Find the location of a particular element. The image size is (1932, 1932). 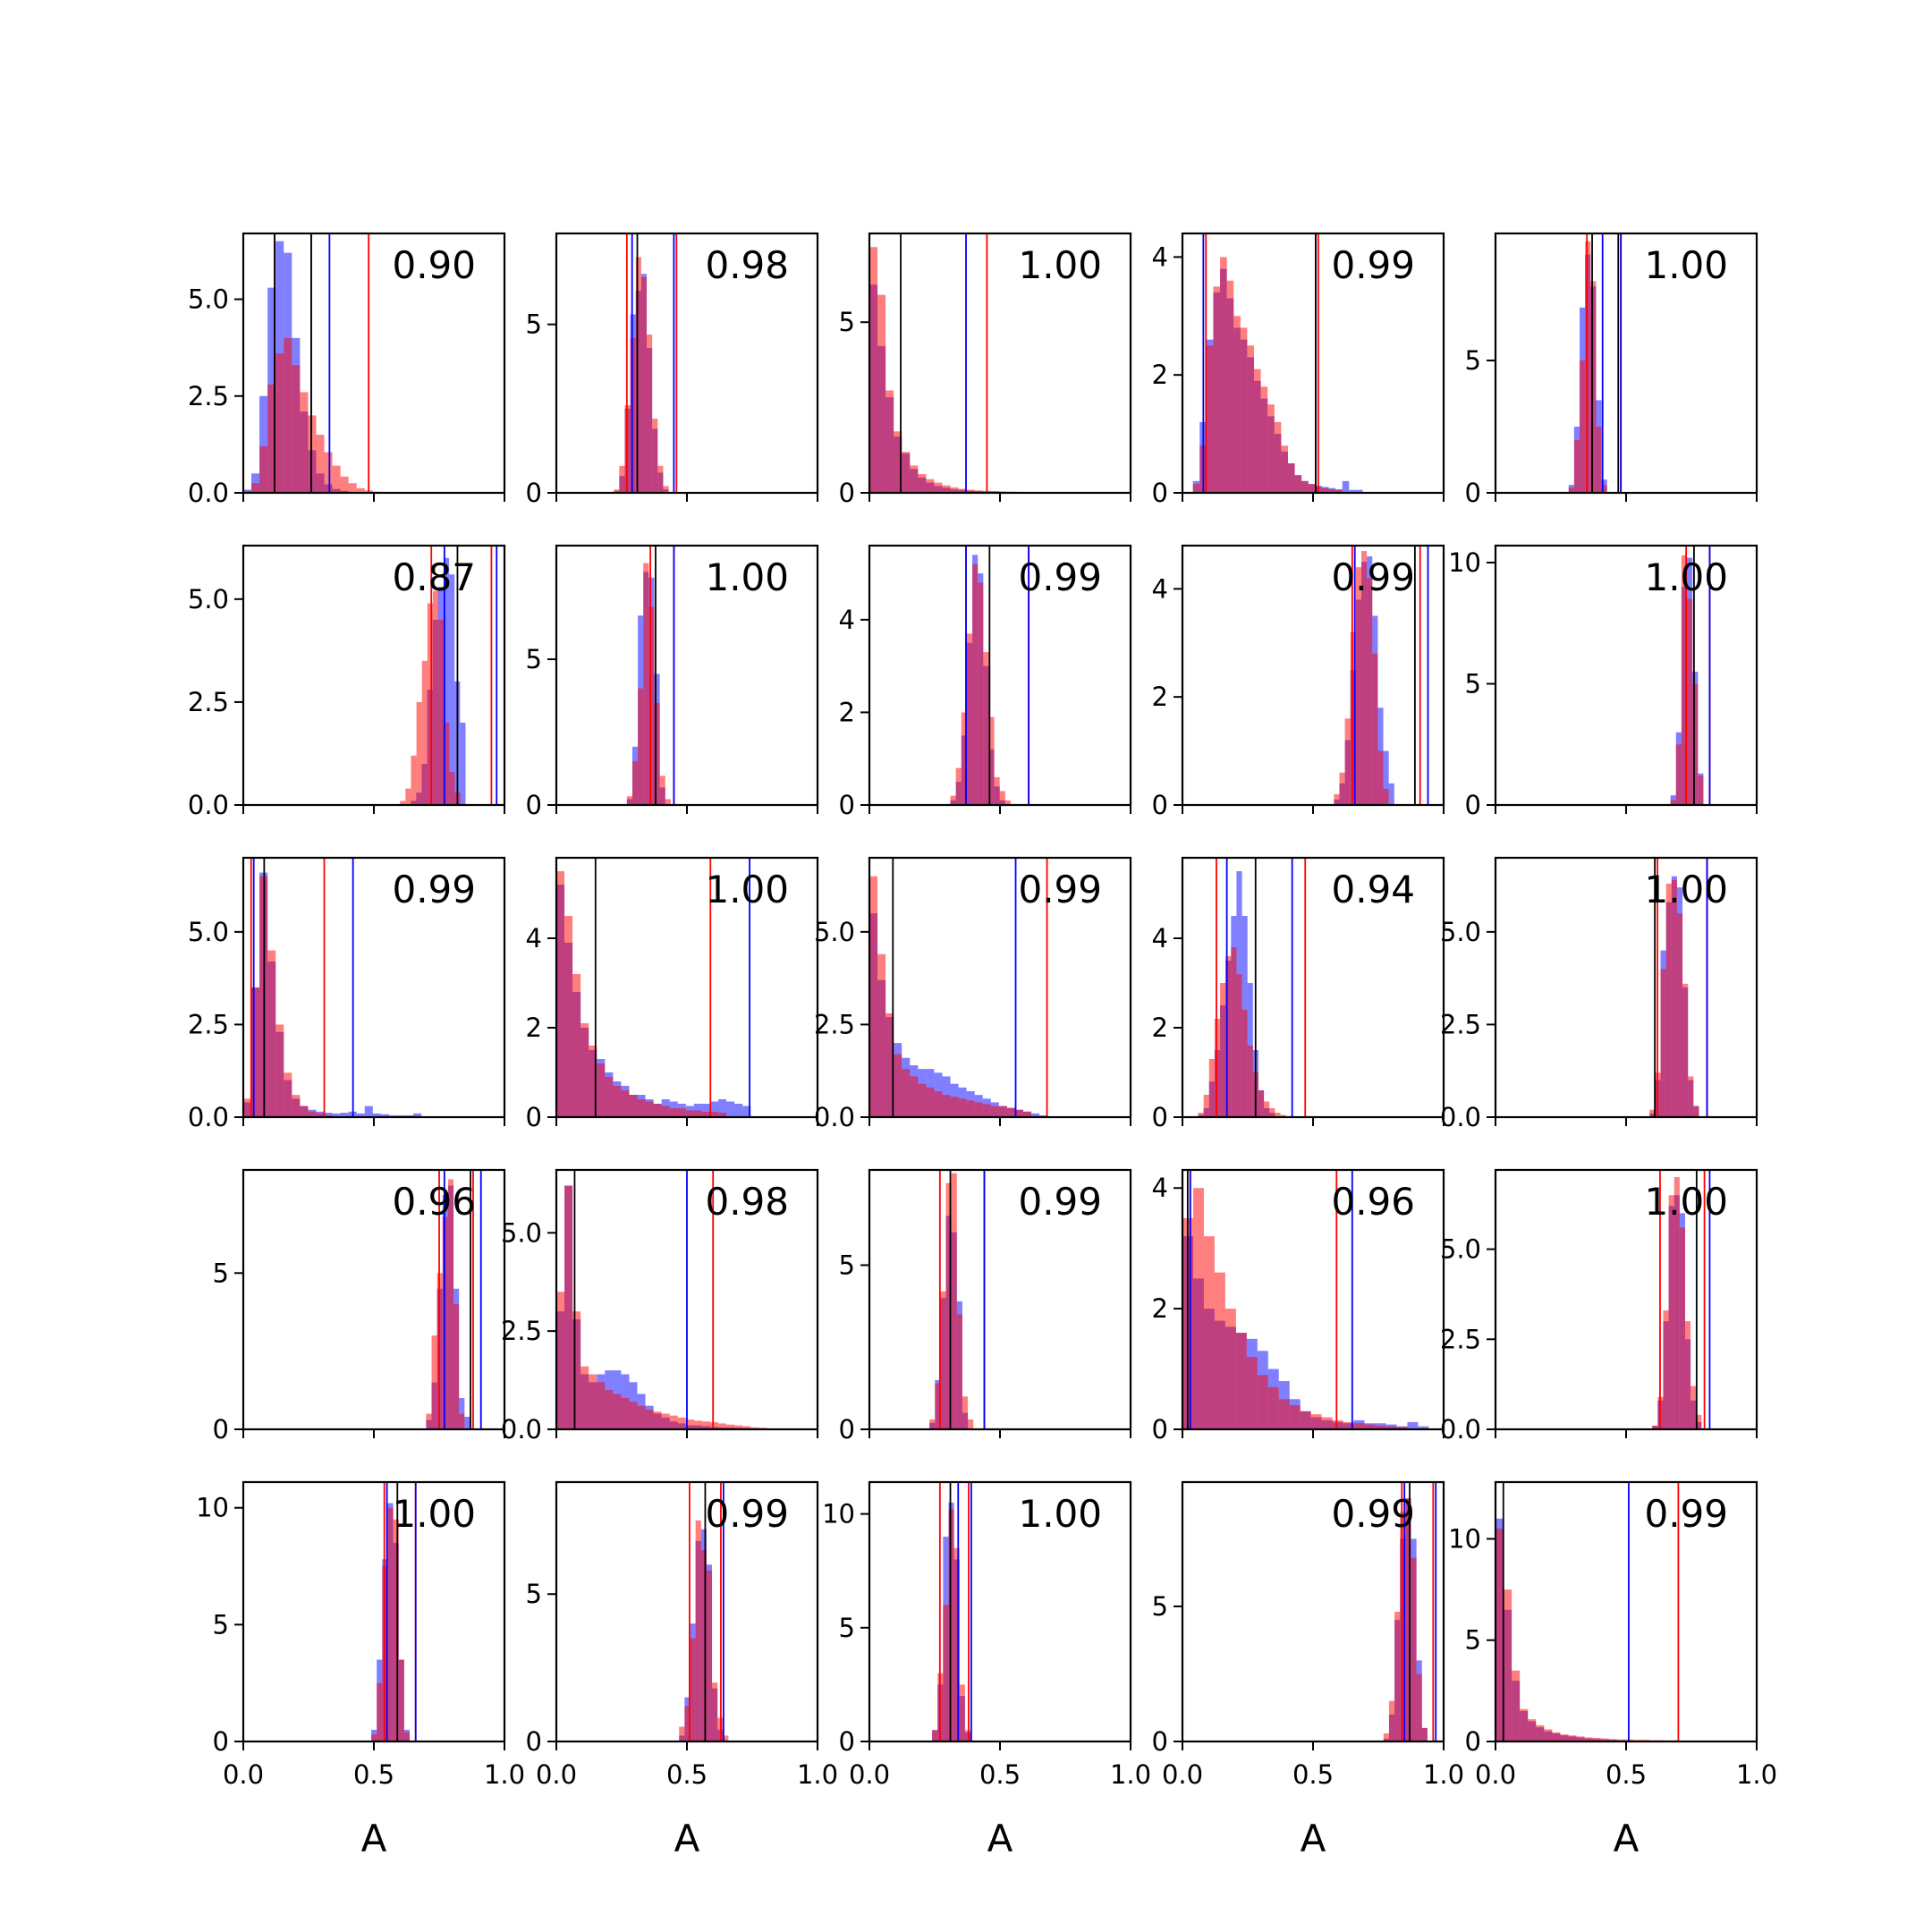

histogram-panel: 051.00 is located at coordinates (985, 370).